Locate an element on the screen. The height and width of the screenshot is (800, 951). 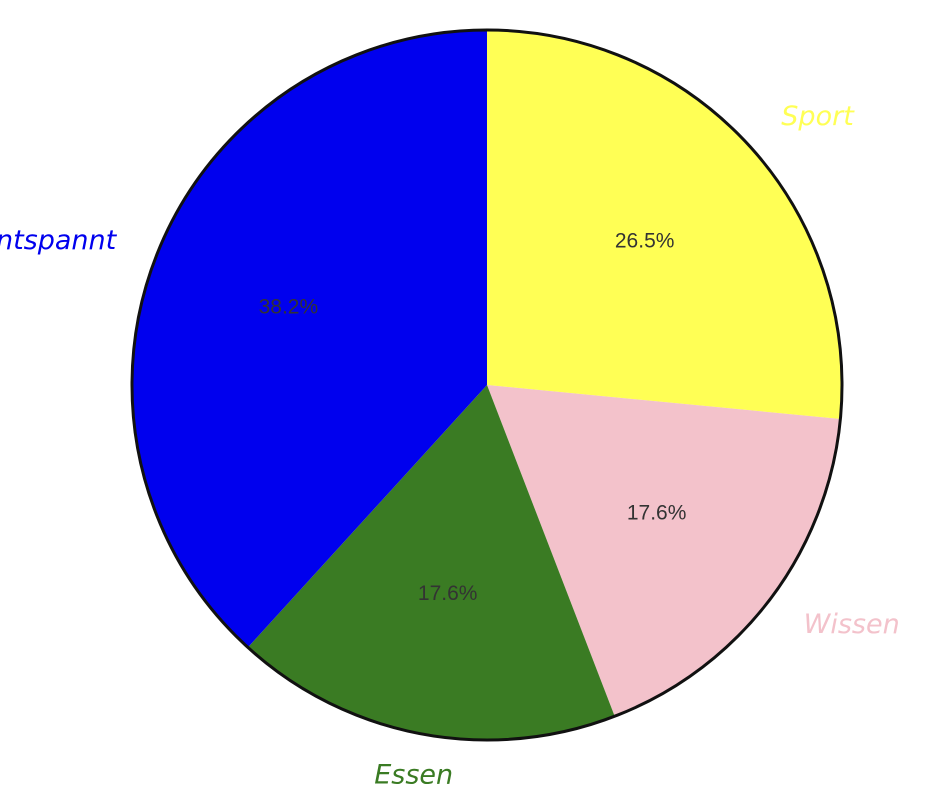
category-label: Sport is located at coordinates (818, 116).